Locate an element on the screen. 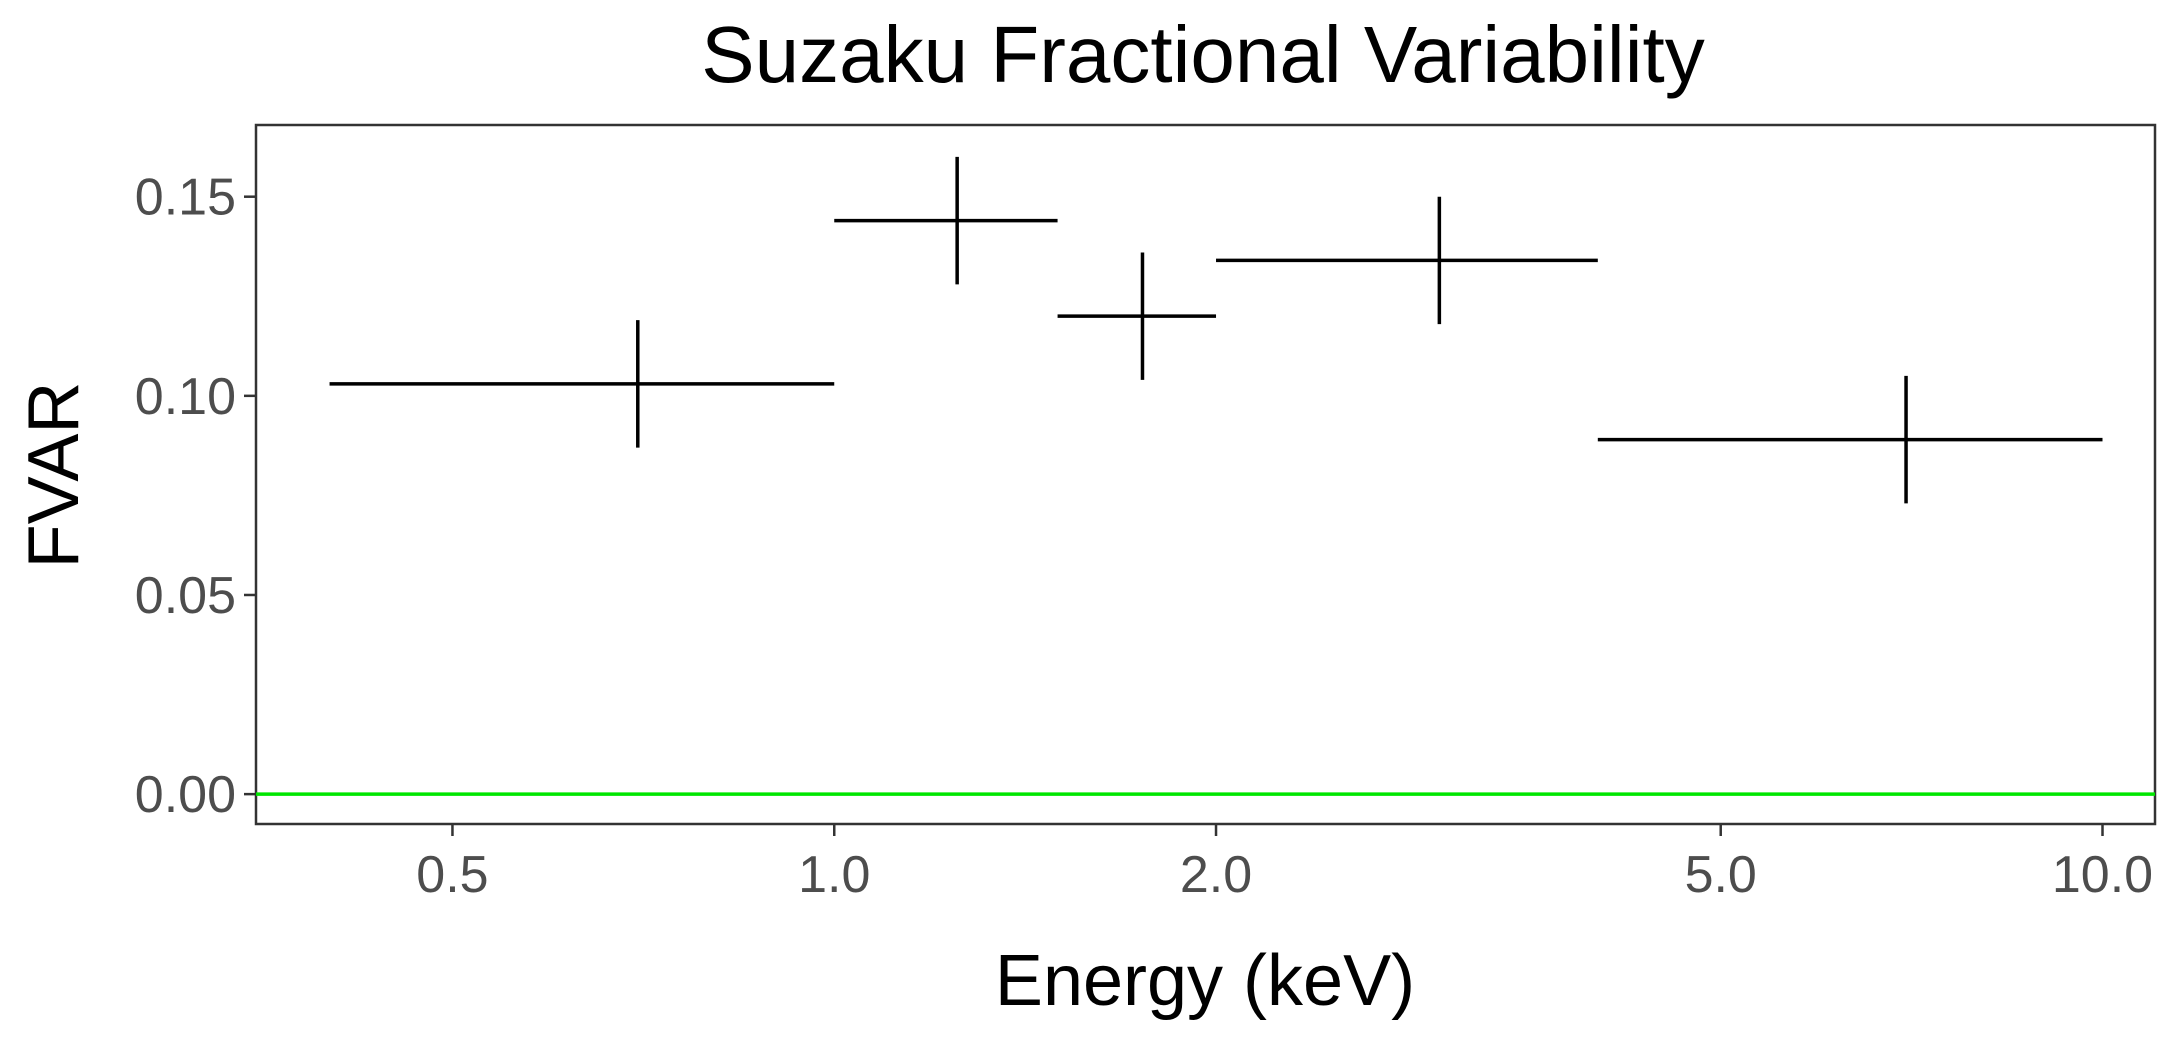 The height and width of the screenshot is (1037, 2171). y-axis-title: FVAR is located at coordinates (54, 475).